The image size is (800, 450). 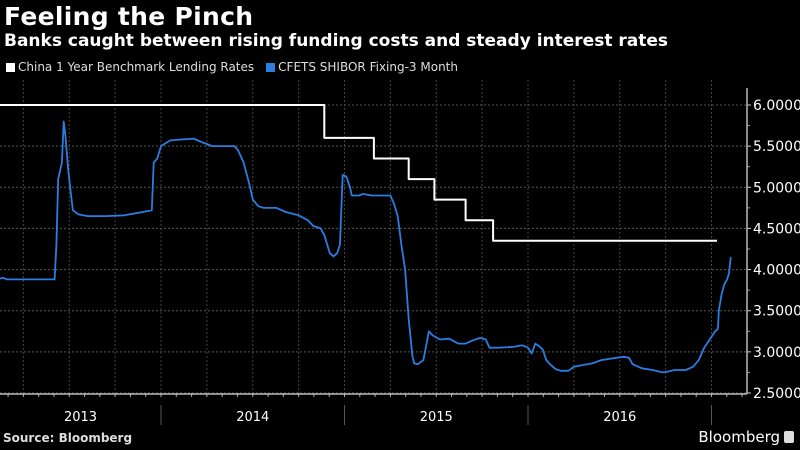 What do you see at coordinates (776, 188) in the screenshot?
I see `y-tick-label: 5.0000` at bounding box center [776, 188].